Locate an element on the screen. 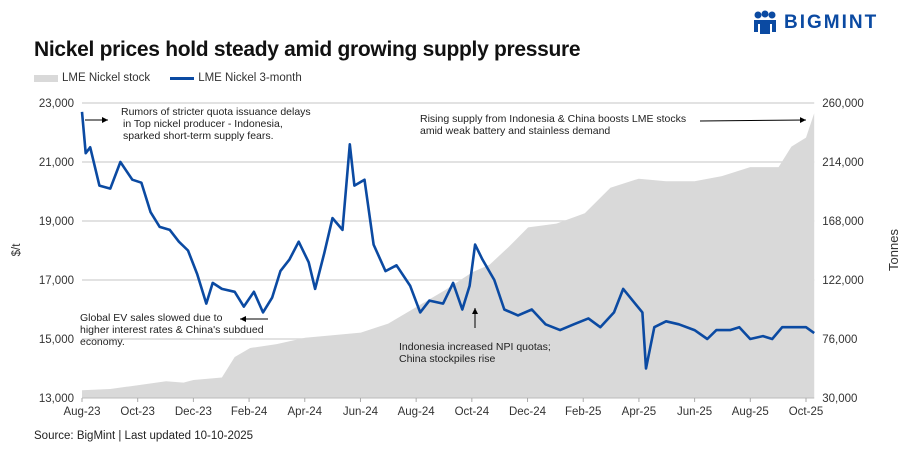 The width and height of the screenshot is (913, 453). annotation-line: Indonesia increased NPI quotas; is located at coordinates (475, 347).